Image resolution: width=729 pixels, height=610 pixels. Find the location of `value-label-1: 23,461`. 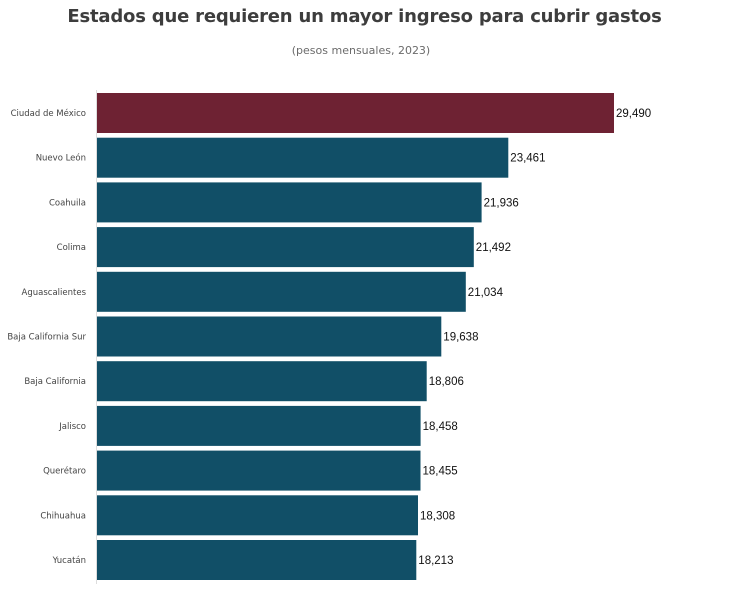

value-label-1: 23,461 is located at coordinates (527, 159).